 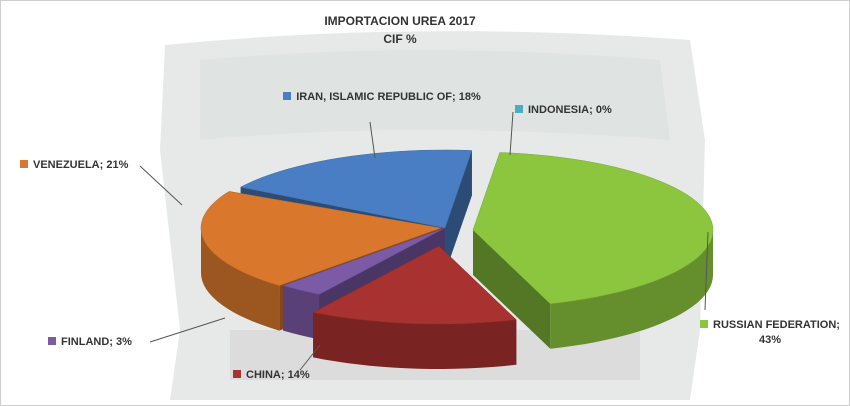 I want to click on data-label: FINLAND; 3%, so click(x=108, y=342).